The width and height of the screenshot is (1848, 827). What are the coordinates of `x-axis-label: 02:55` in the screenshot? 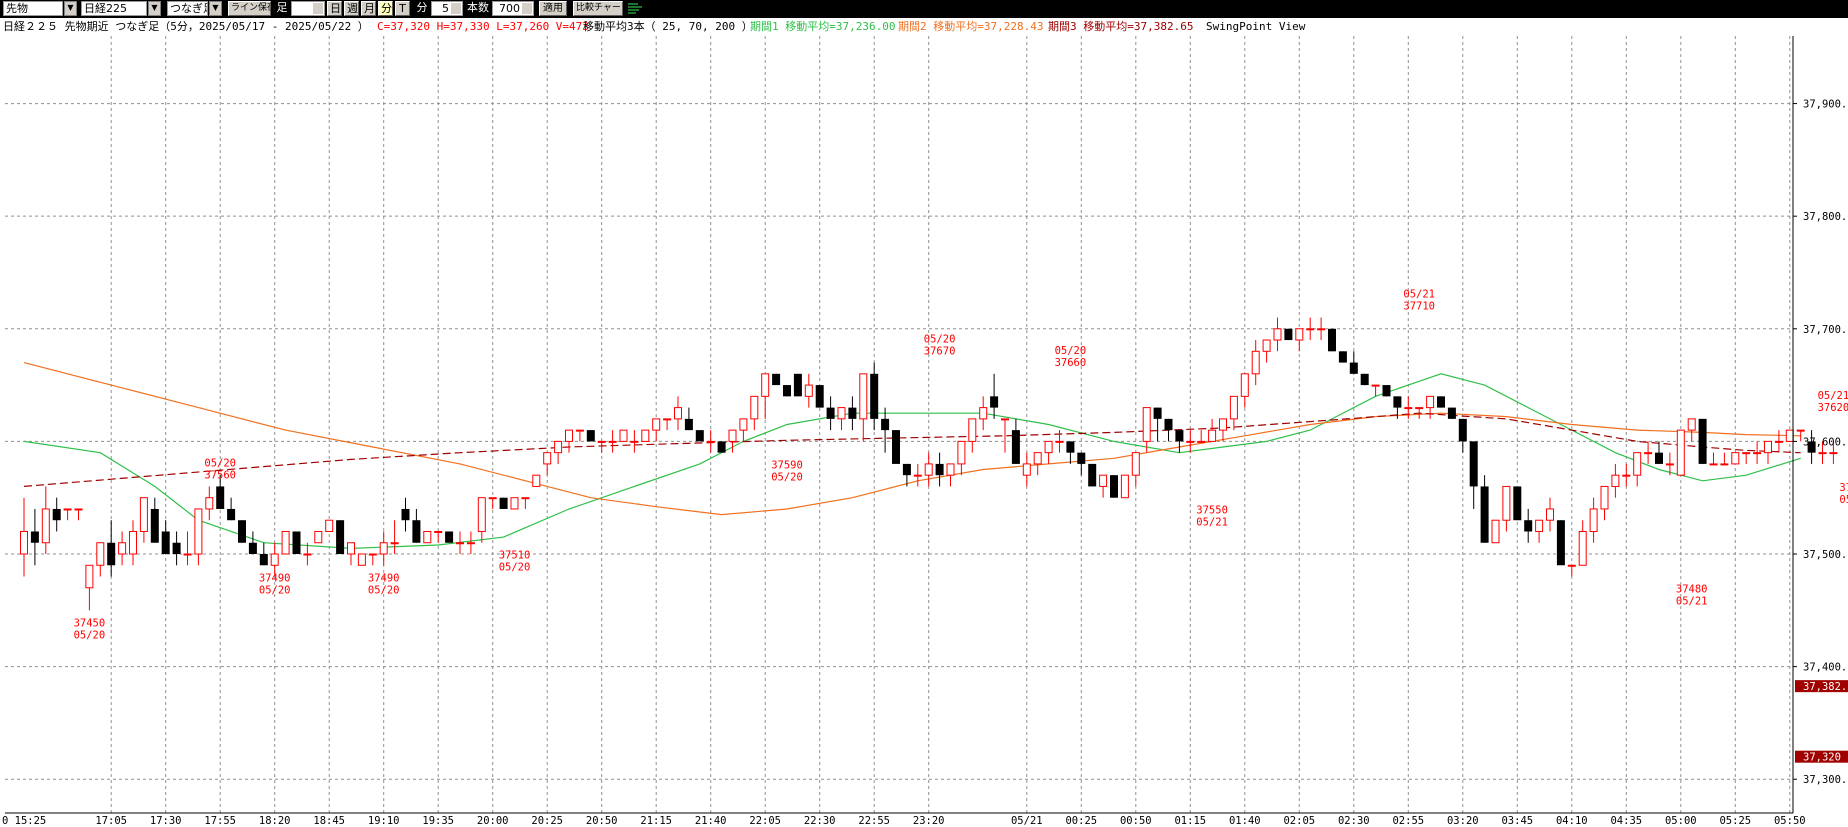 It's located at (1408, 821).